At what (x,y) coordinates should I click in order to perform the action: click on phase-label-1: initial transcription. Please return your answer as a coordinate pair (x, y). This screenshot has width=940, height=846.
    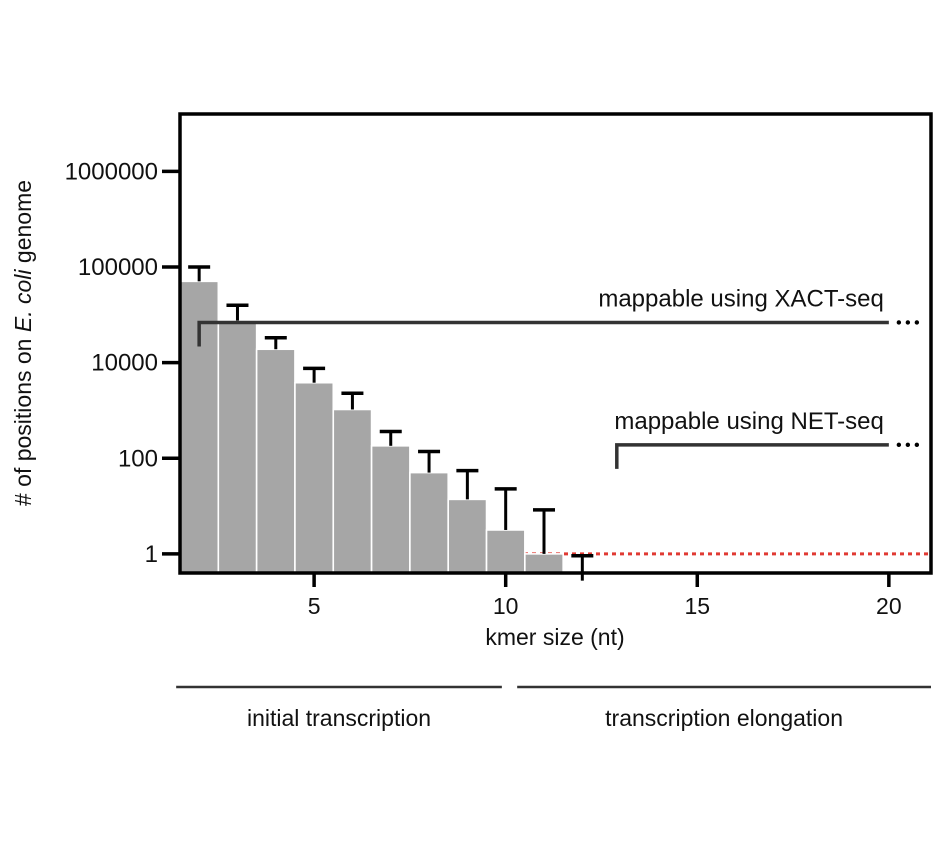
    Looking at the image, I should click on (339, 718).